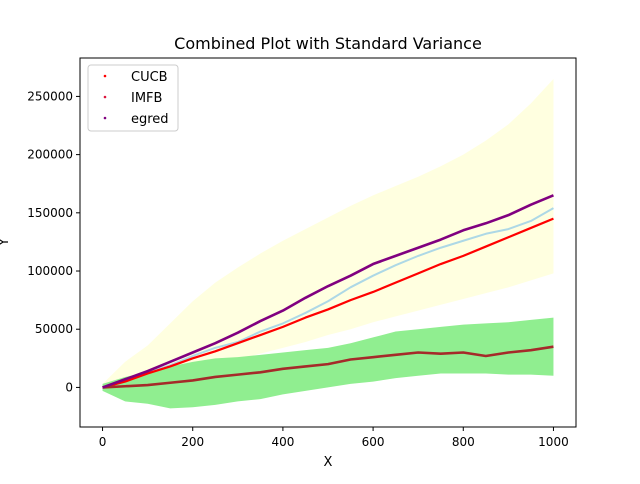  What do you see at coordinates (54, 329) in the screenshot?
I see `y-tick-label: 50000` at bounding box center [54, 329].